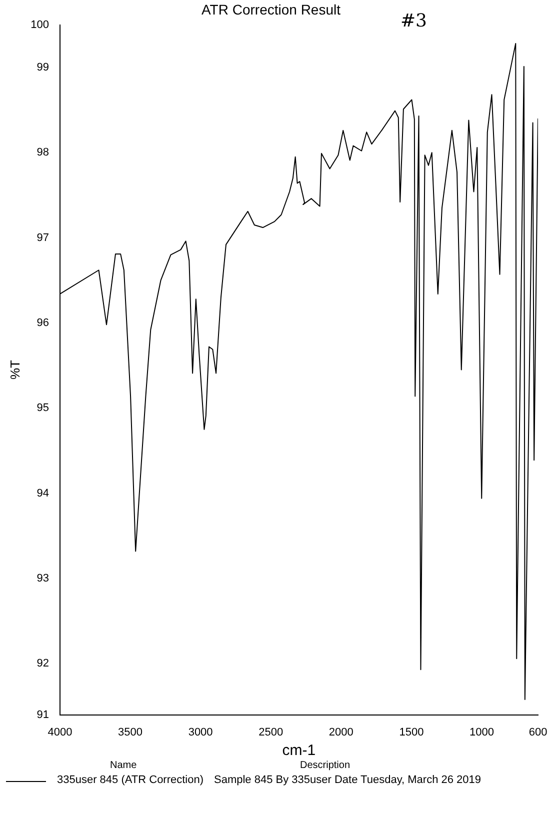 This screenshot has width=560, height=840. What do you see at coordinates (42, 408) in the screenshot?
I see `y-tick-label: 95` at bounding box center [42, 408].